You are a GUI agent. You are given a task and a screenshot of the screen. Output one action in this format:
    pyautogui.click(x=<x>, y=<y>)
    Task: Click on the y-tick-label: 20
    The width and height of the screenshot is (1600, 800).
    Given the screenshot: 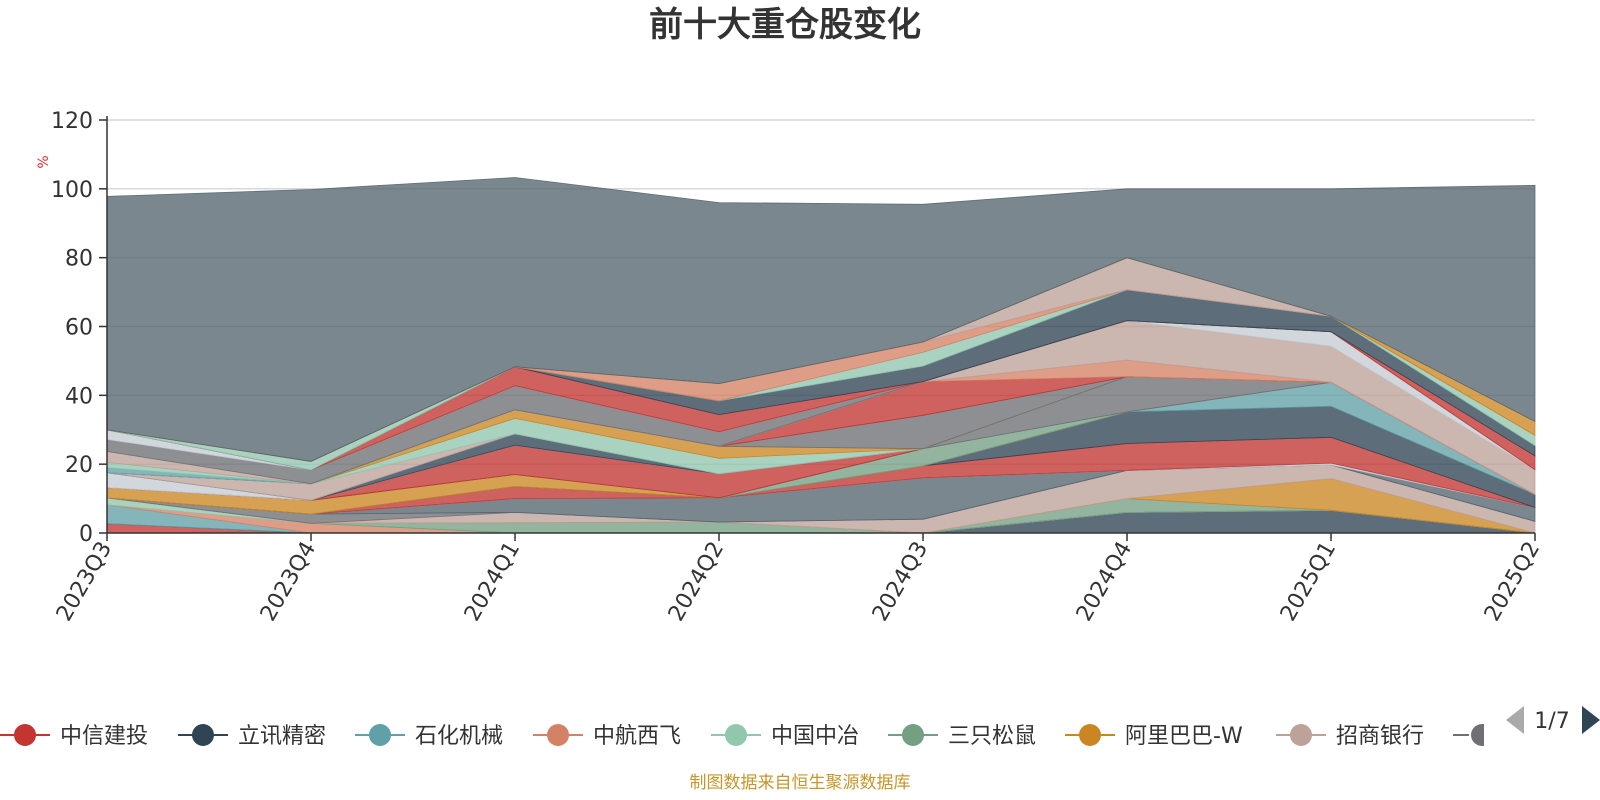 What is the action you would take?
    pyautogui.click(x=79, y=465)
    